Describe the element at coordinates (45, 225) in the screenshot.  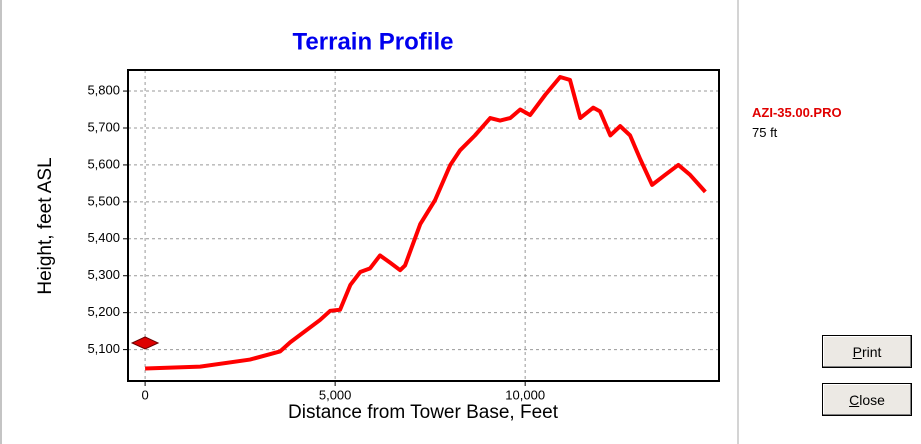
I see `y-axis-label: Height, feet ASL` at that location.